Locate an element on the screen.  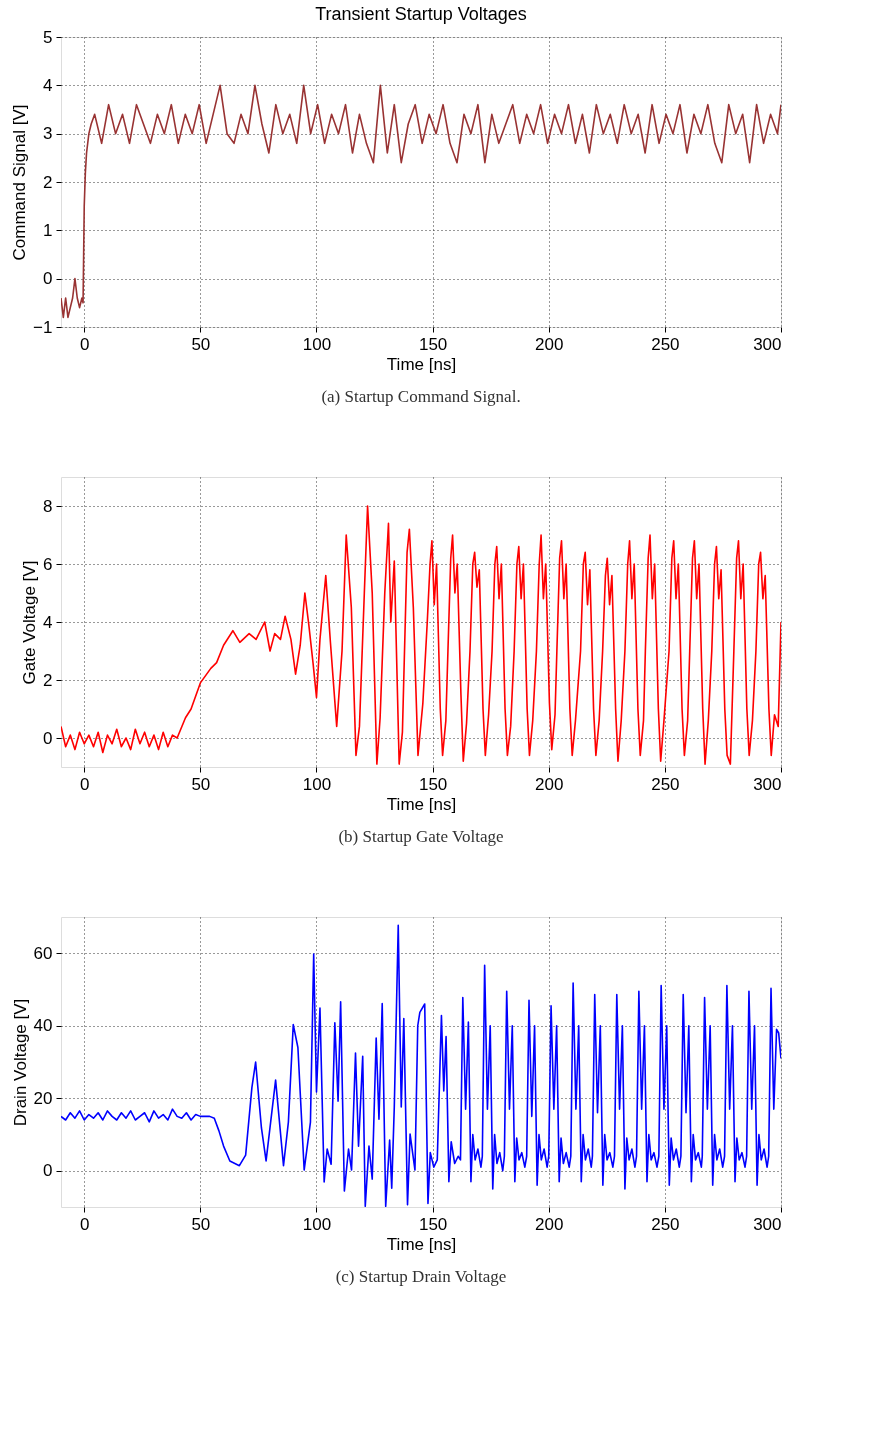
y-tick-label: 20 is located at coordinates (43, 1098).